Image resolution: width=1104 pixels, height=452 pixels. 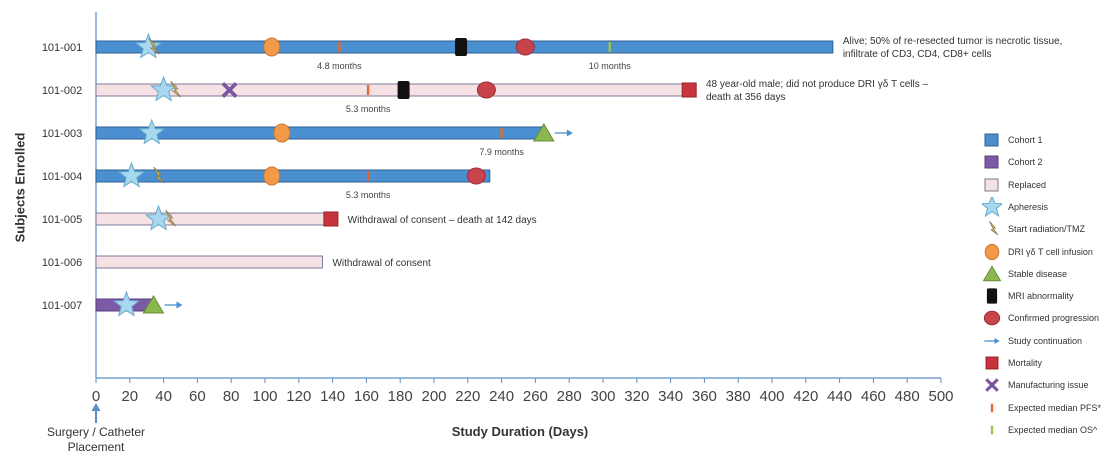 I want to click on x-tick-label: 380, so click(x=738, y=396).